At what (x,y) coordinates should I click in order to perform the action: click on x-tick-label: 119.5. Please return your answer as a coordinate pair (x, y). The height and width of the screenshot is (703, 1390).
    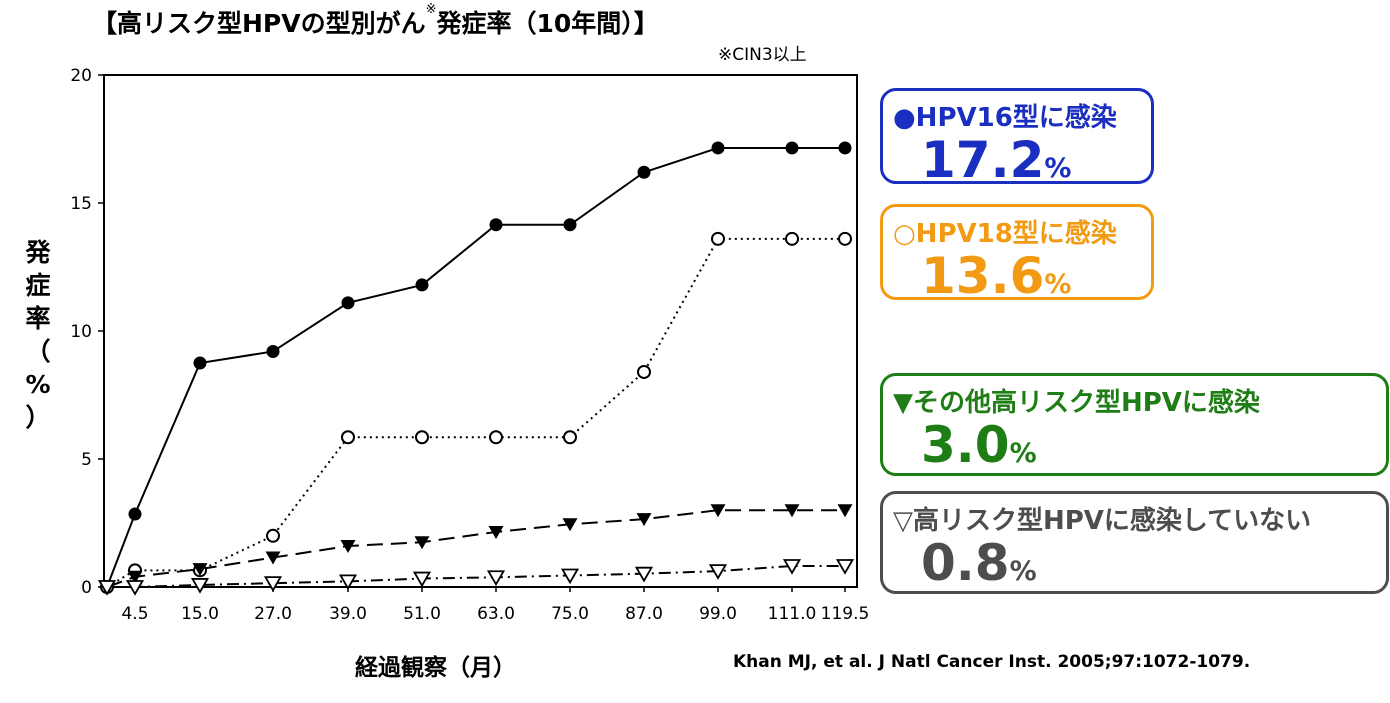
    Looking at the image, I should click on (845, 614).